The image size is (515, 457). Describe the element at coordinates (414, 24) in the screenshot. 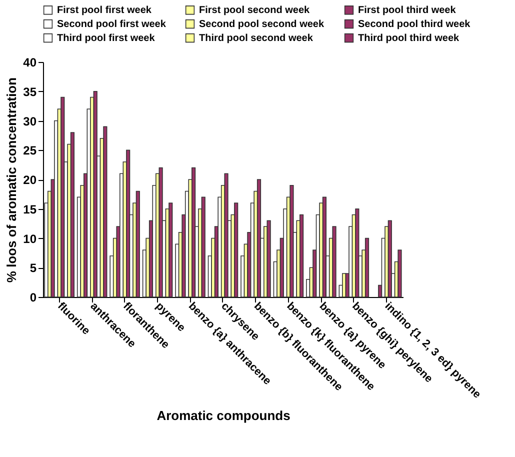

I see `legend-label: Second pool third week` at that location.